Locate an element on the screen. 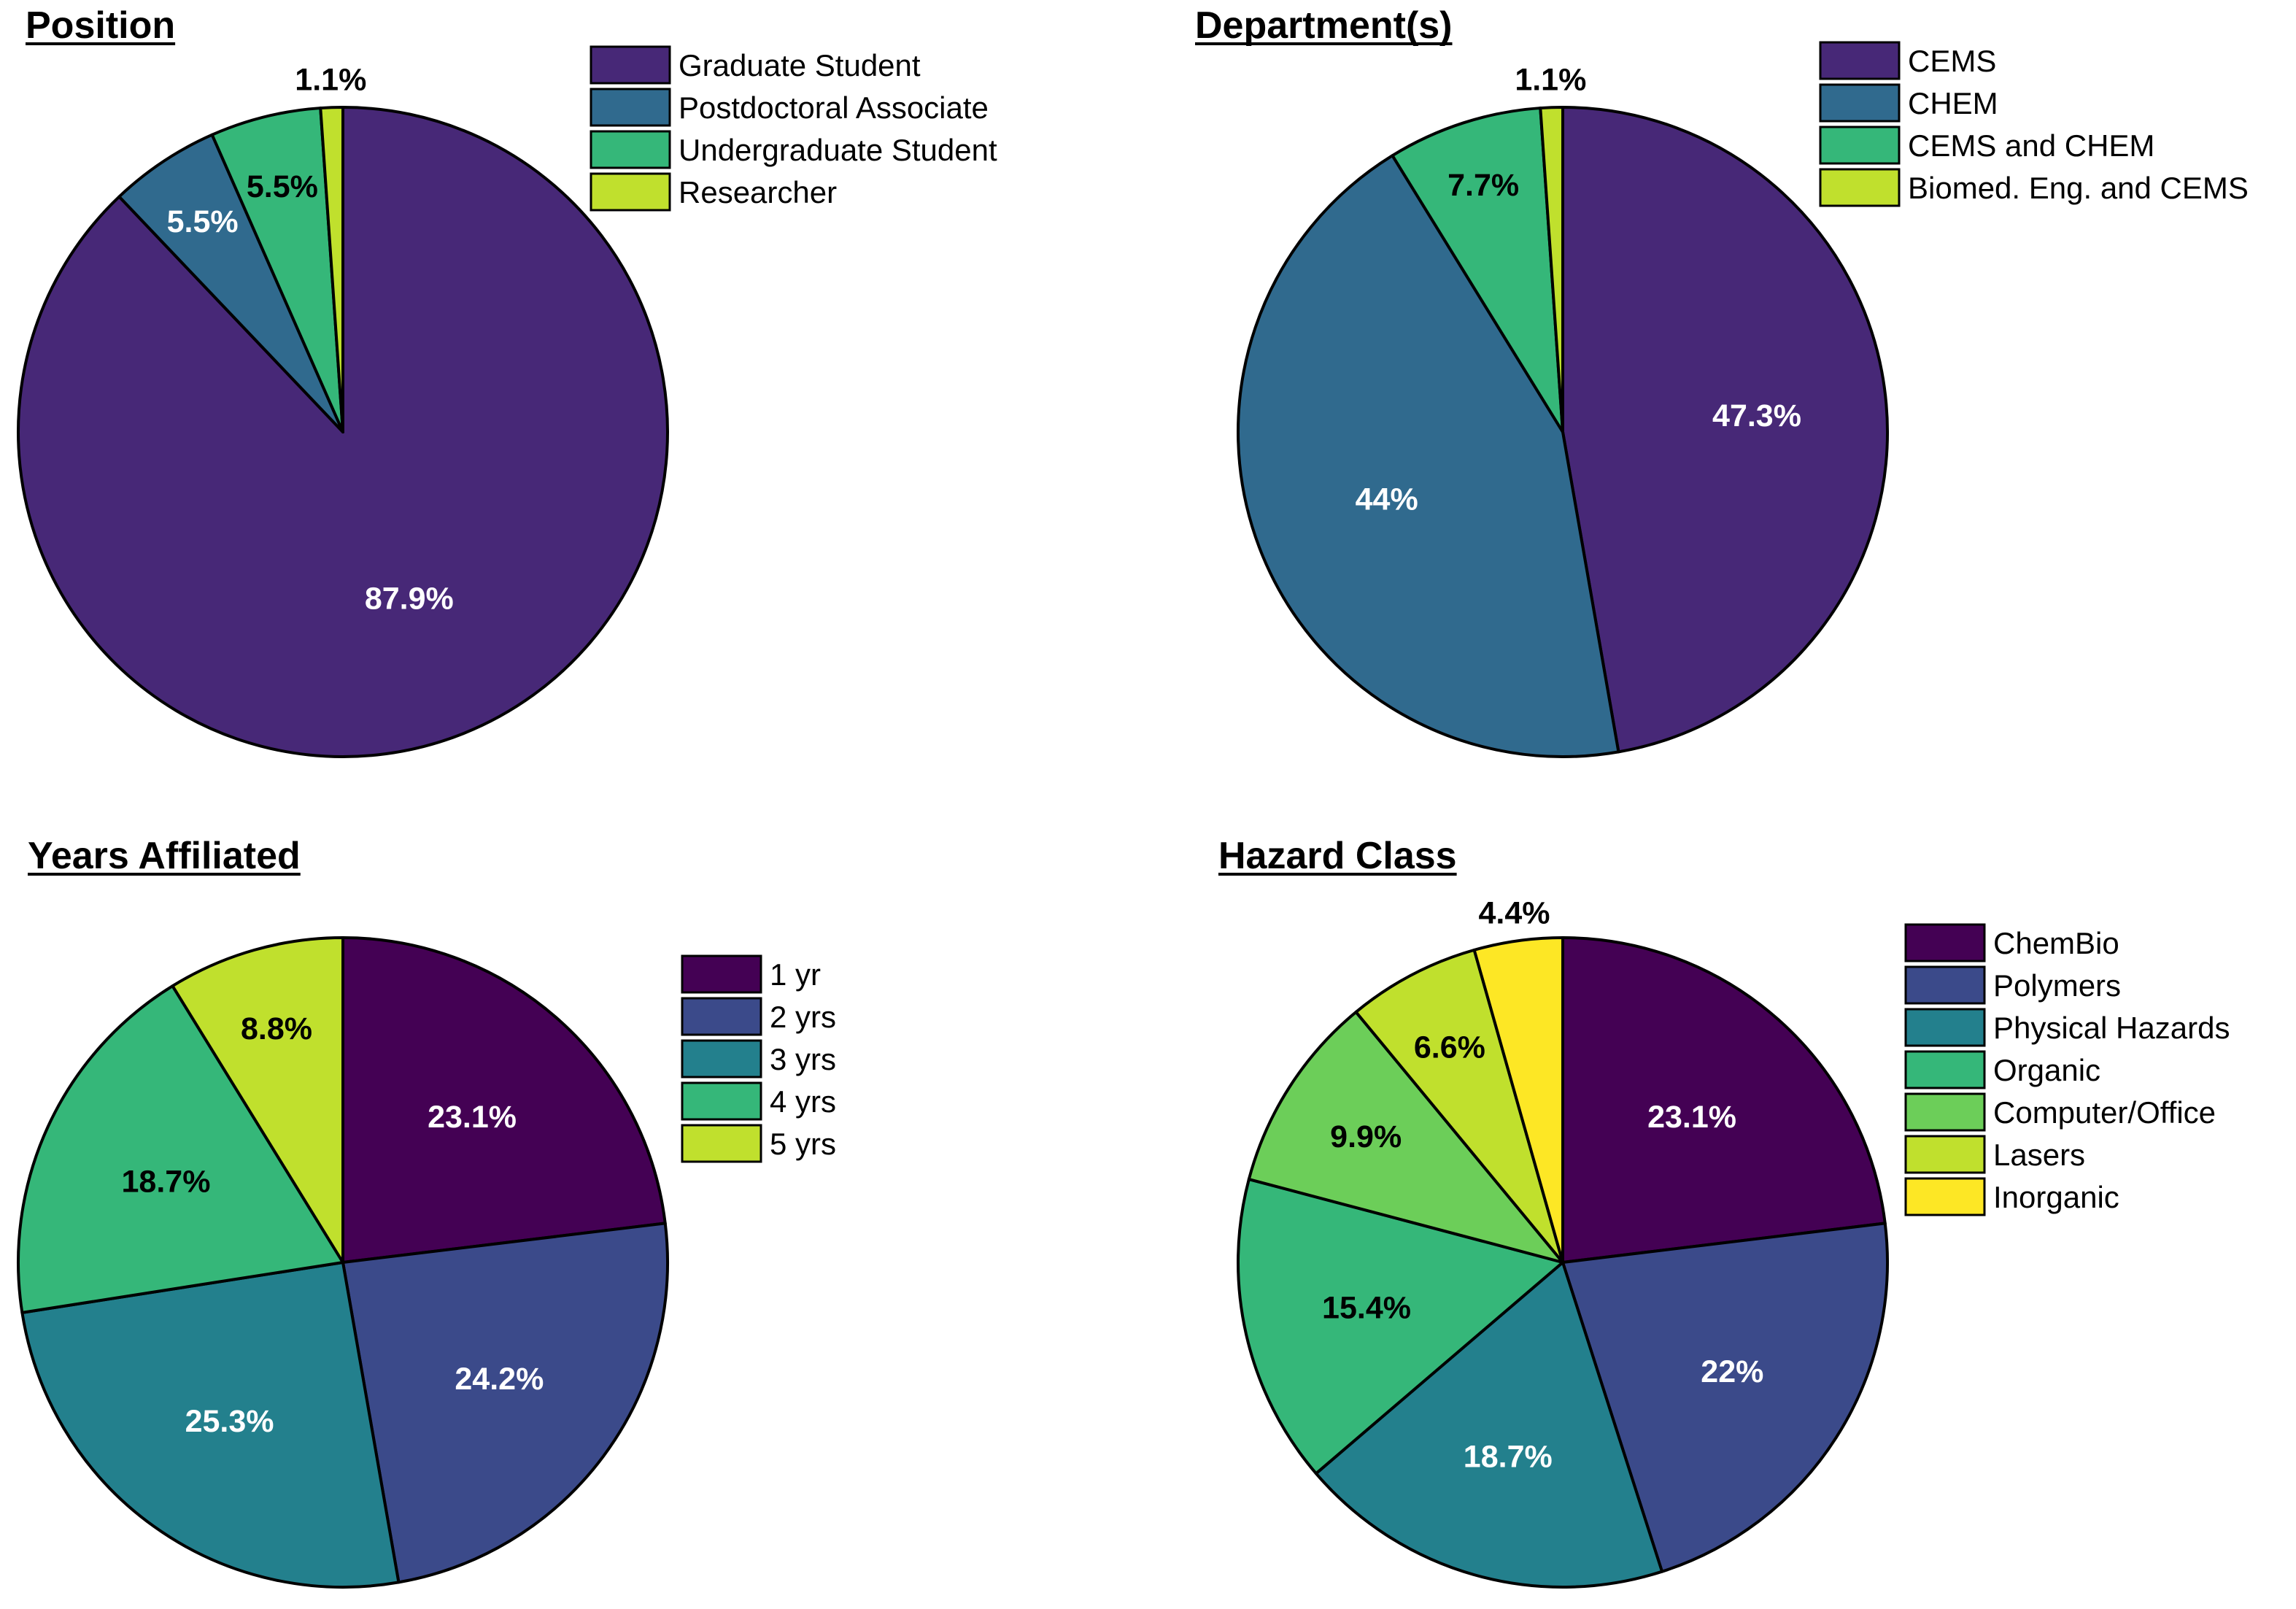 The height and width of the screenshot is (1609, 2296). slice-value-label: 87.9% is located at coordinates (410, 598).